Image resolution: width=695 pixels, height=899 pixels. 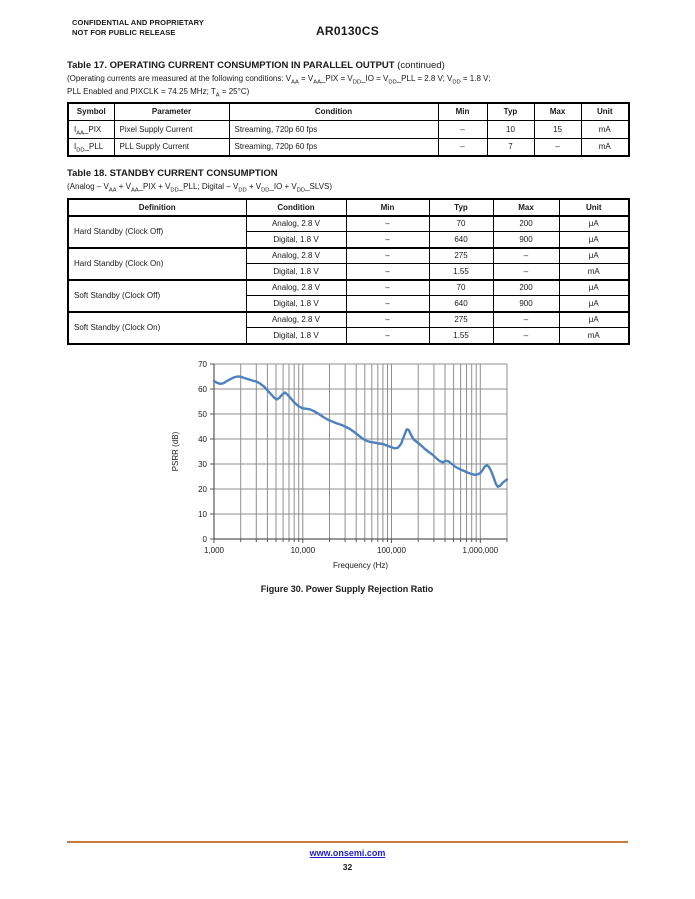 I want to click on y-tick-label: 10, so click(x=202, y=514).